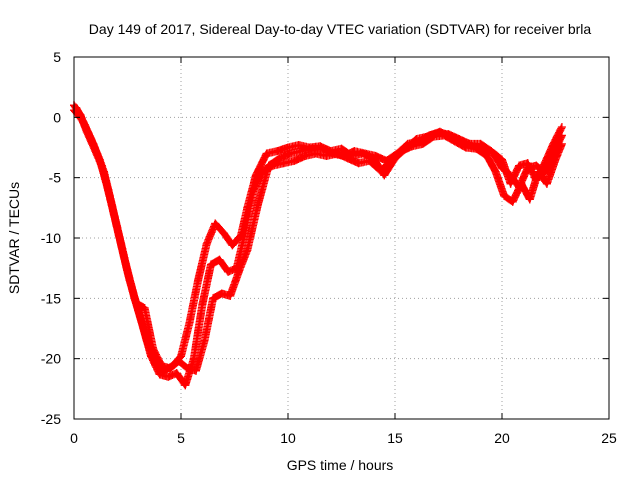  Describe the element at coordinates (74, 438) in the screenshot. I see `x-tick-label: 0` at that location.